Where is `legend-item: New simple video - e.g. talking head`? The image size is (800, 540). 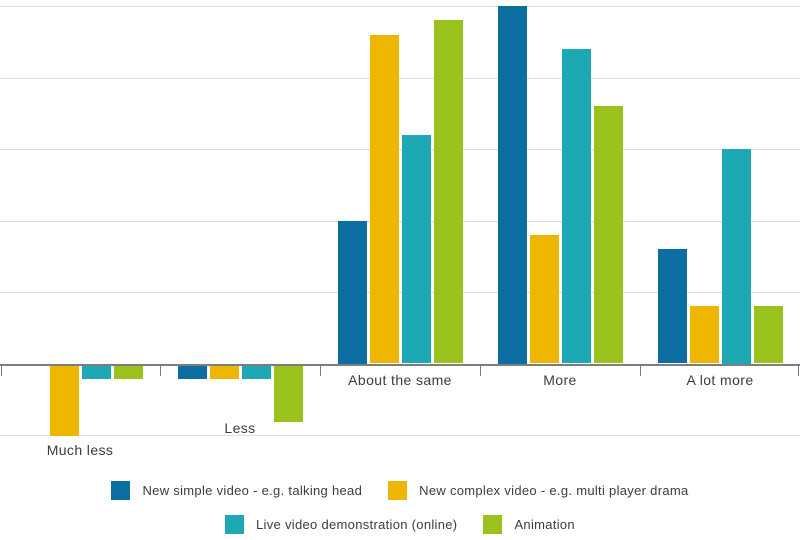 legend-item: New simple video - e.g. talking head is located at coordinates (236, 490).